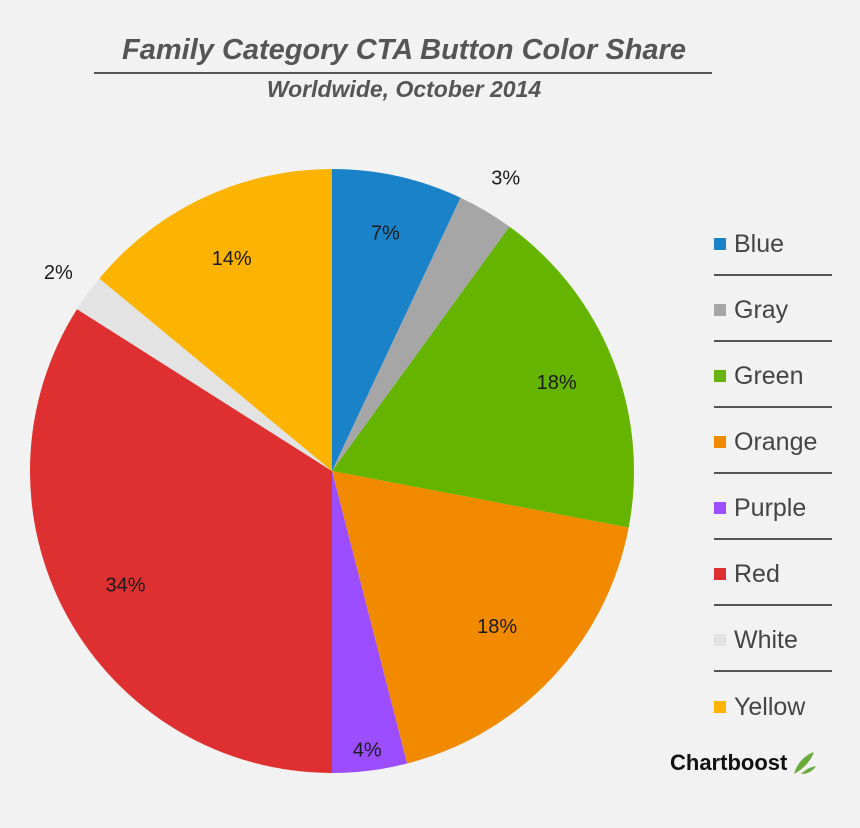  I want to click on legend-label: Gray, so click(761, 309).